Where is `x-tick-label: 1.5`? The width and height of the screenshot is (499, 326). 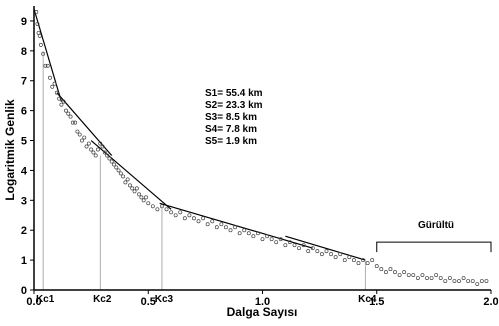
x-tick-label: 1.5 is located at coordinates (376, 302).